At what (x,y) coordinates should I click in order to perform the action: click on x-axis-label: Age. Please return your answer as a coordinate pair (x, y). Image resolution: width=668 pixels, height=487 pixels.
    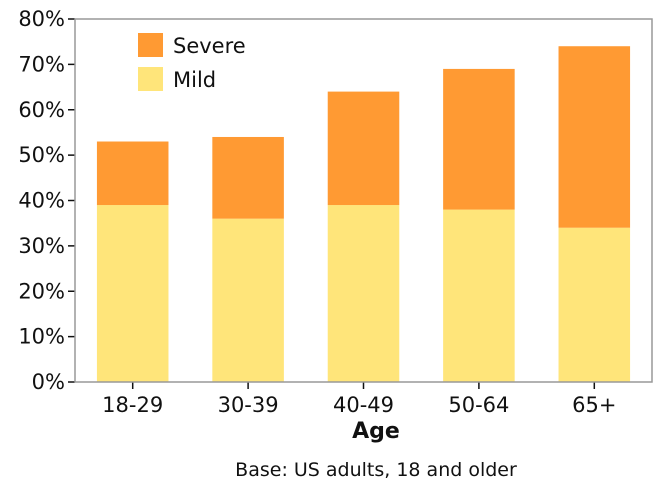
    Looking at the image, I should click on (376, 431).